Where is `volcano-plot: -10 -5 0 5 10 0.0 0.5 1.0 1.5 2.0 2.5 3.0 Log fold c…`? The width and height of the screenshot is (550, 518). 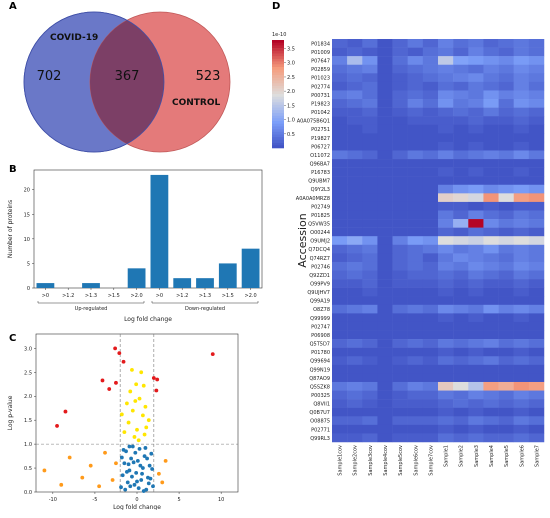 volcano-plot: -10 -5 0 5 10 0.0 0.5 1.0 1.5 2.0 2.5 3.0 Log fold c… is located at coordinates (123, 421).